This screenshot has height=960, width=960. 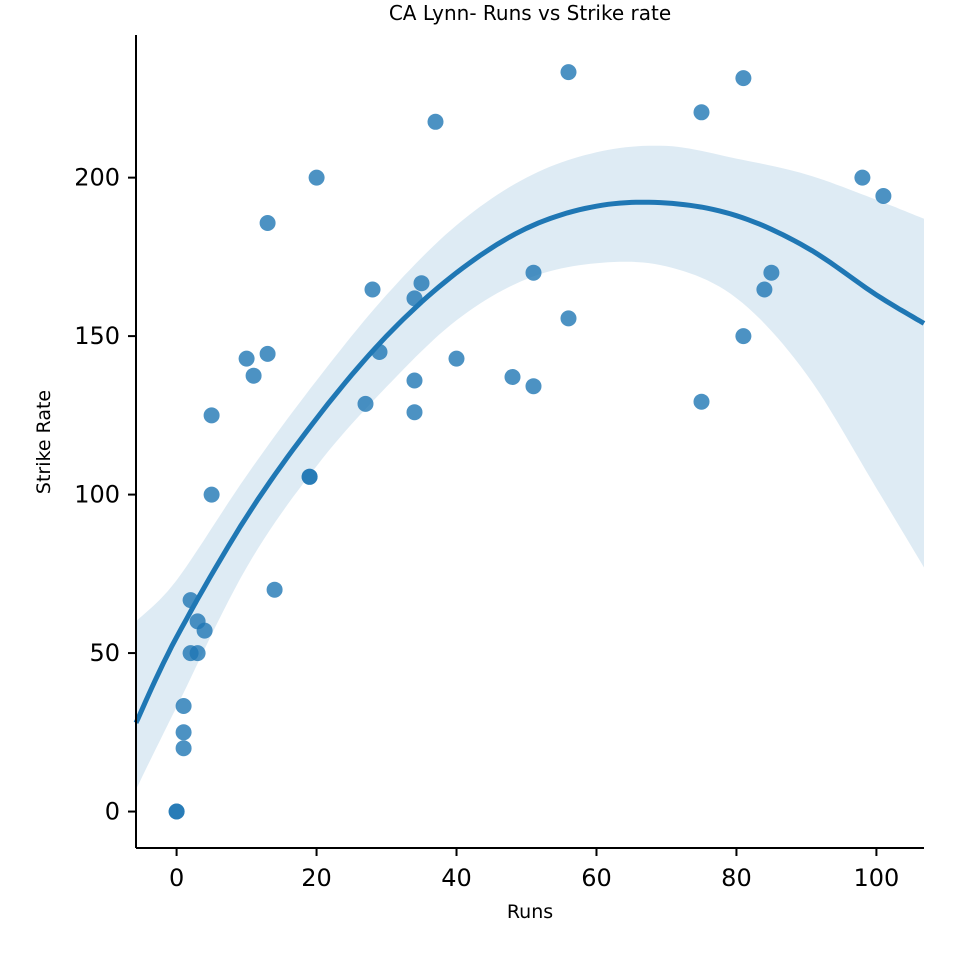 What do you see at coordinates (97, 178) in the screenshot?
I see `y-tick-label: 200` at bounding box center [97, 178].